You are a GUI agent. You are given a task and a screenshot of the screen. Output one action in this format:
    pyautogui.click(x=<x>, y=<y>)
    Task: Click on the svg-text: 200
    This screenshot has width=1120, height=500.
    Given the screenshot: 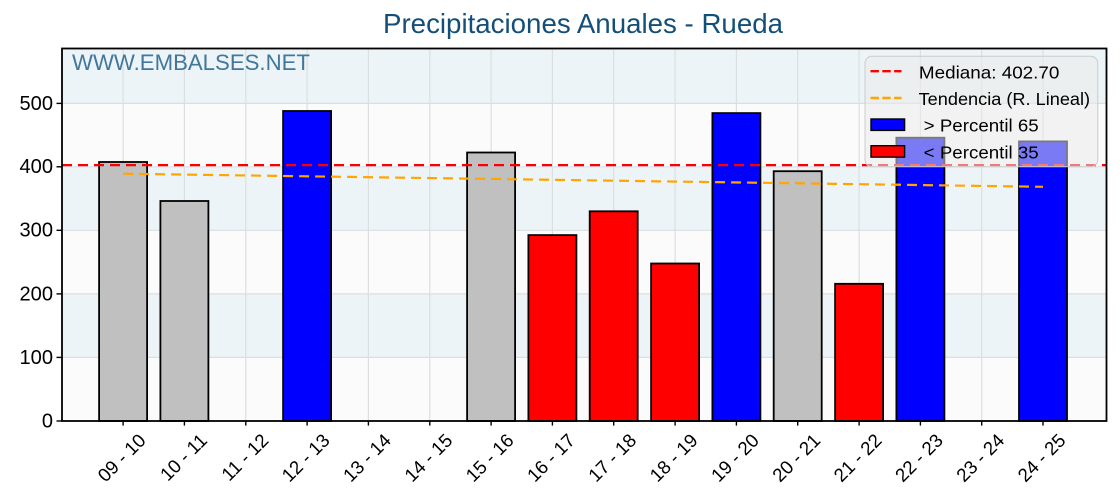 What is the action you would take?
    pyautogui.click(x=37, y=294)
    